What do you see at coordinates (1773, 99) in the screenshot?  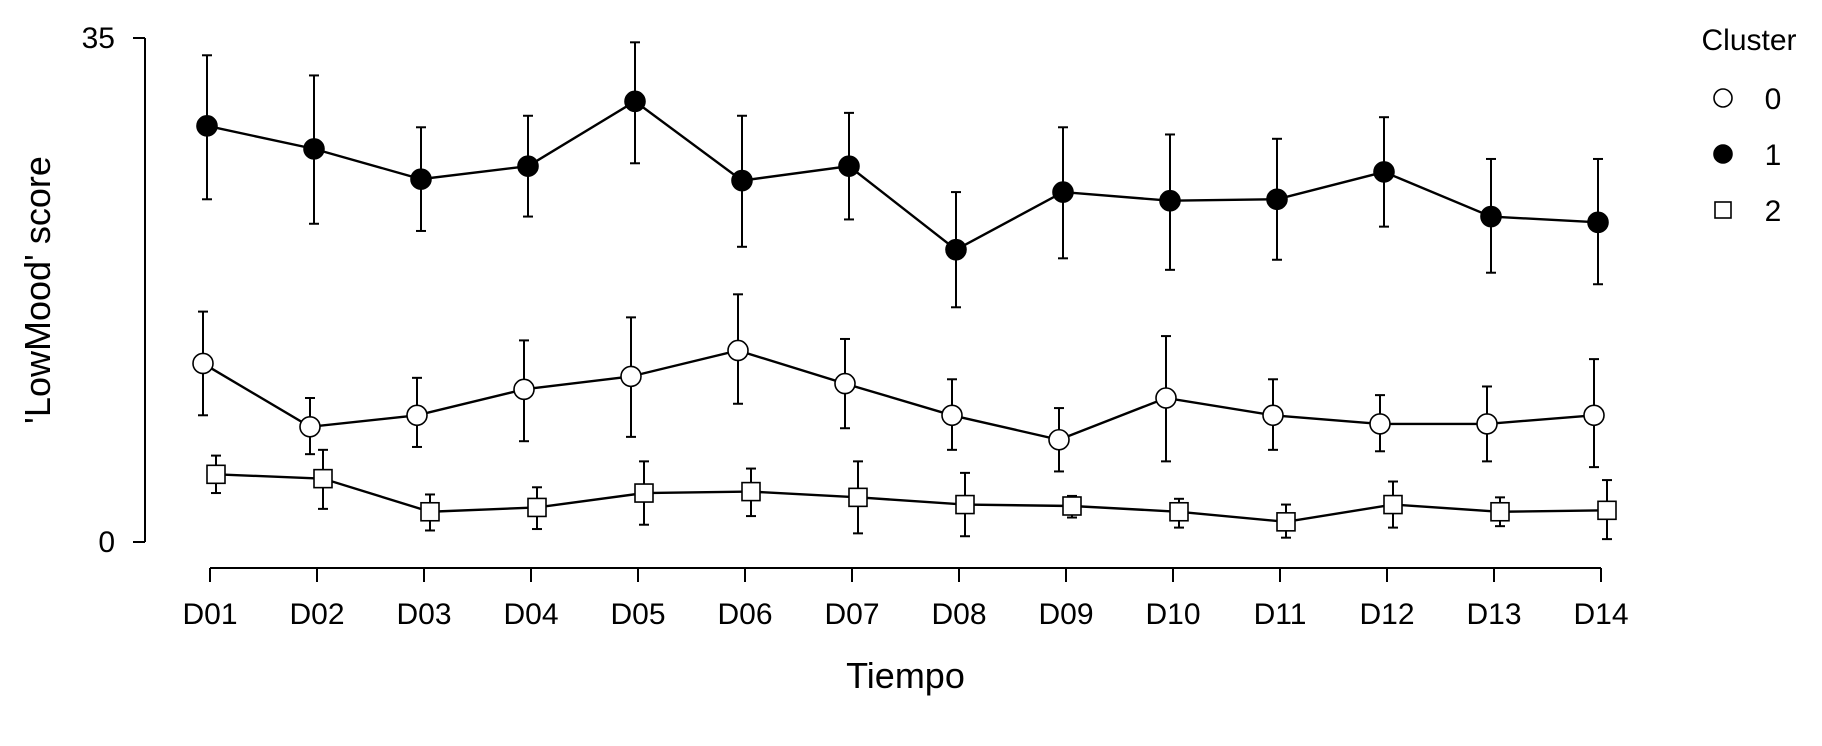 I see `legend-label: 0` at bounding box center [1773, 99].